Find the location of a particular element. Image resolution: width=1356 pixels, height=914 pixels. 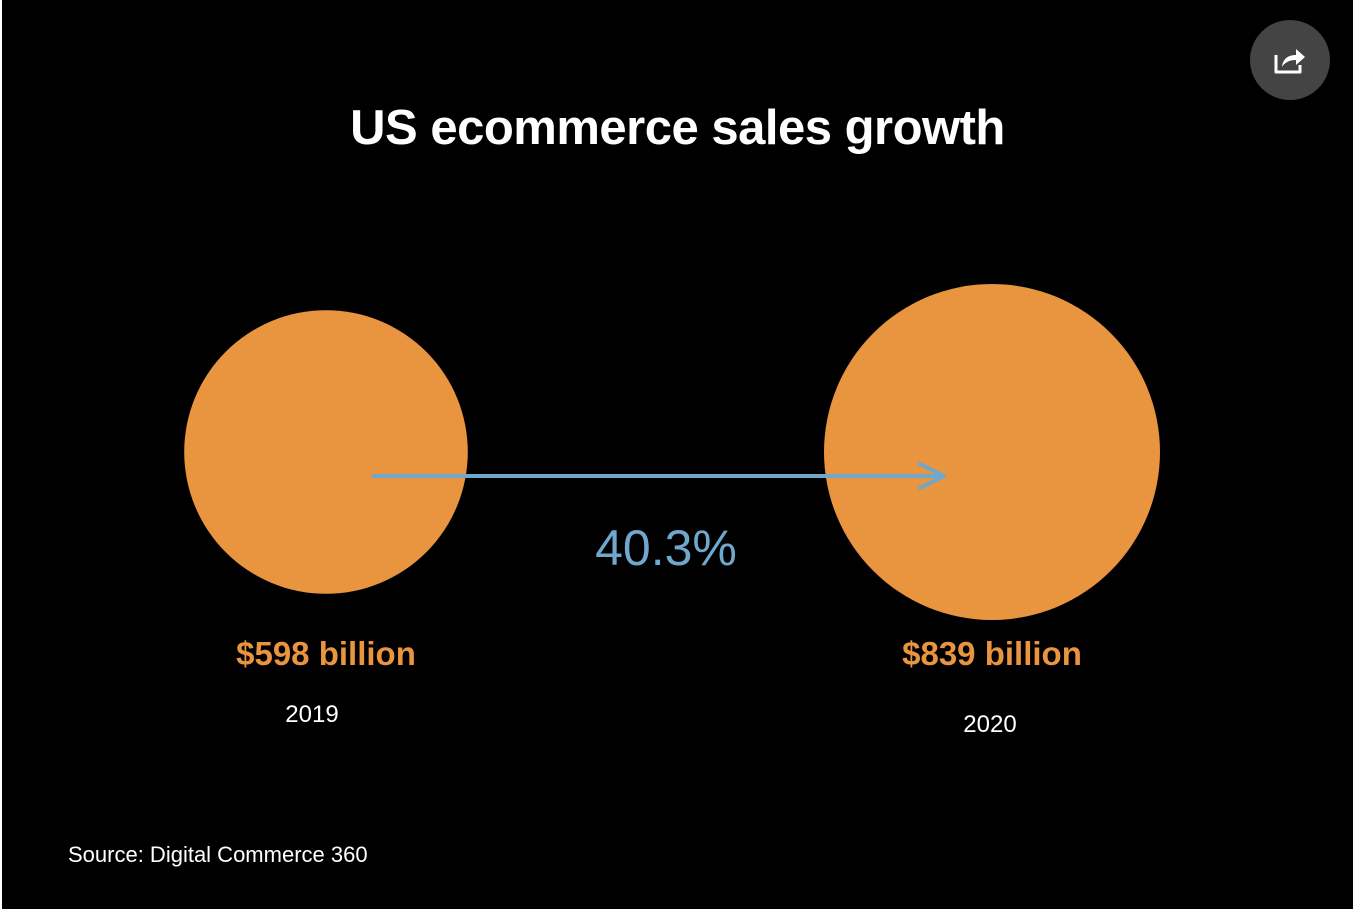

bubble-2019 is located at coordinates (326, 452).